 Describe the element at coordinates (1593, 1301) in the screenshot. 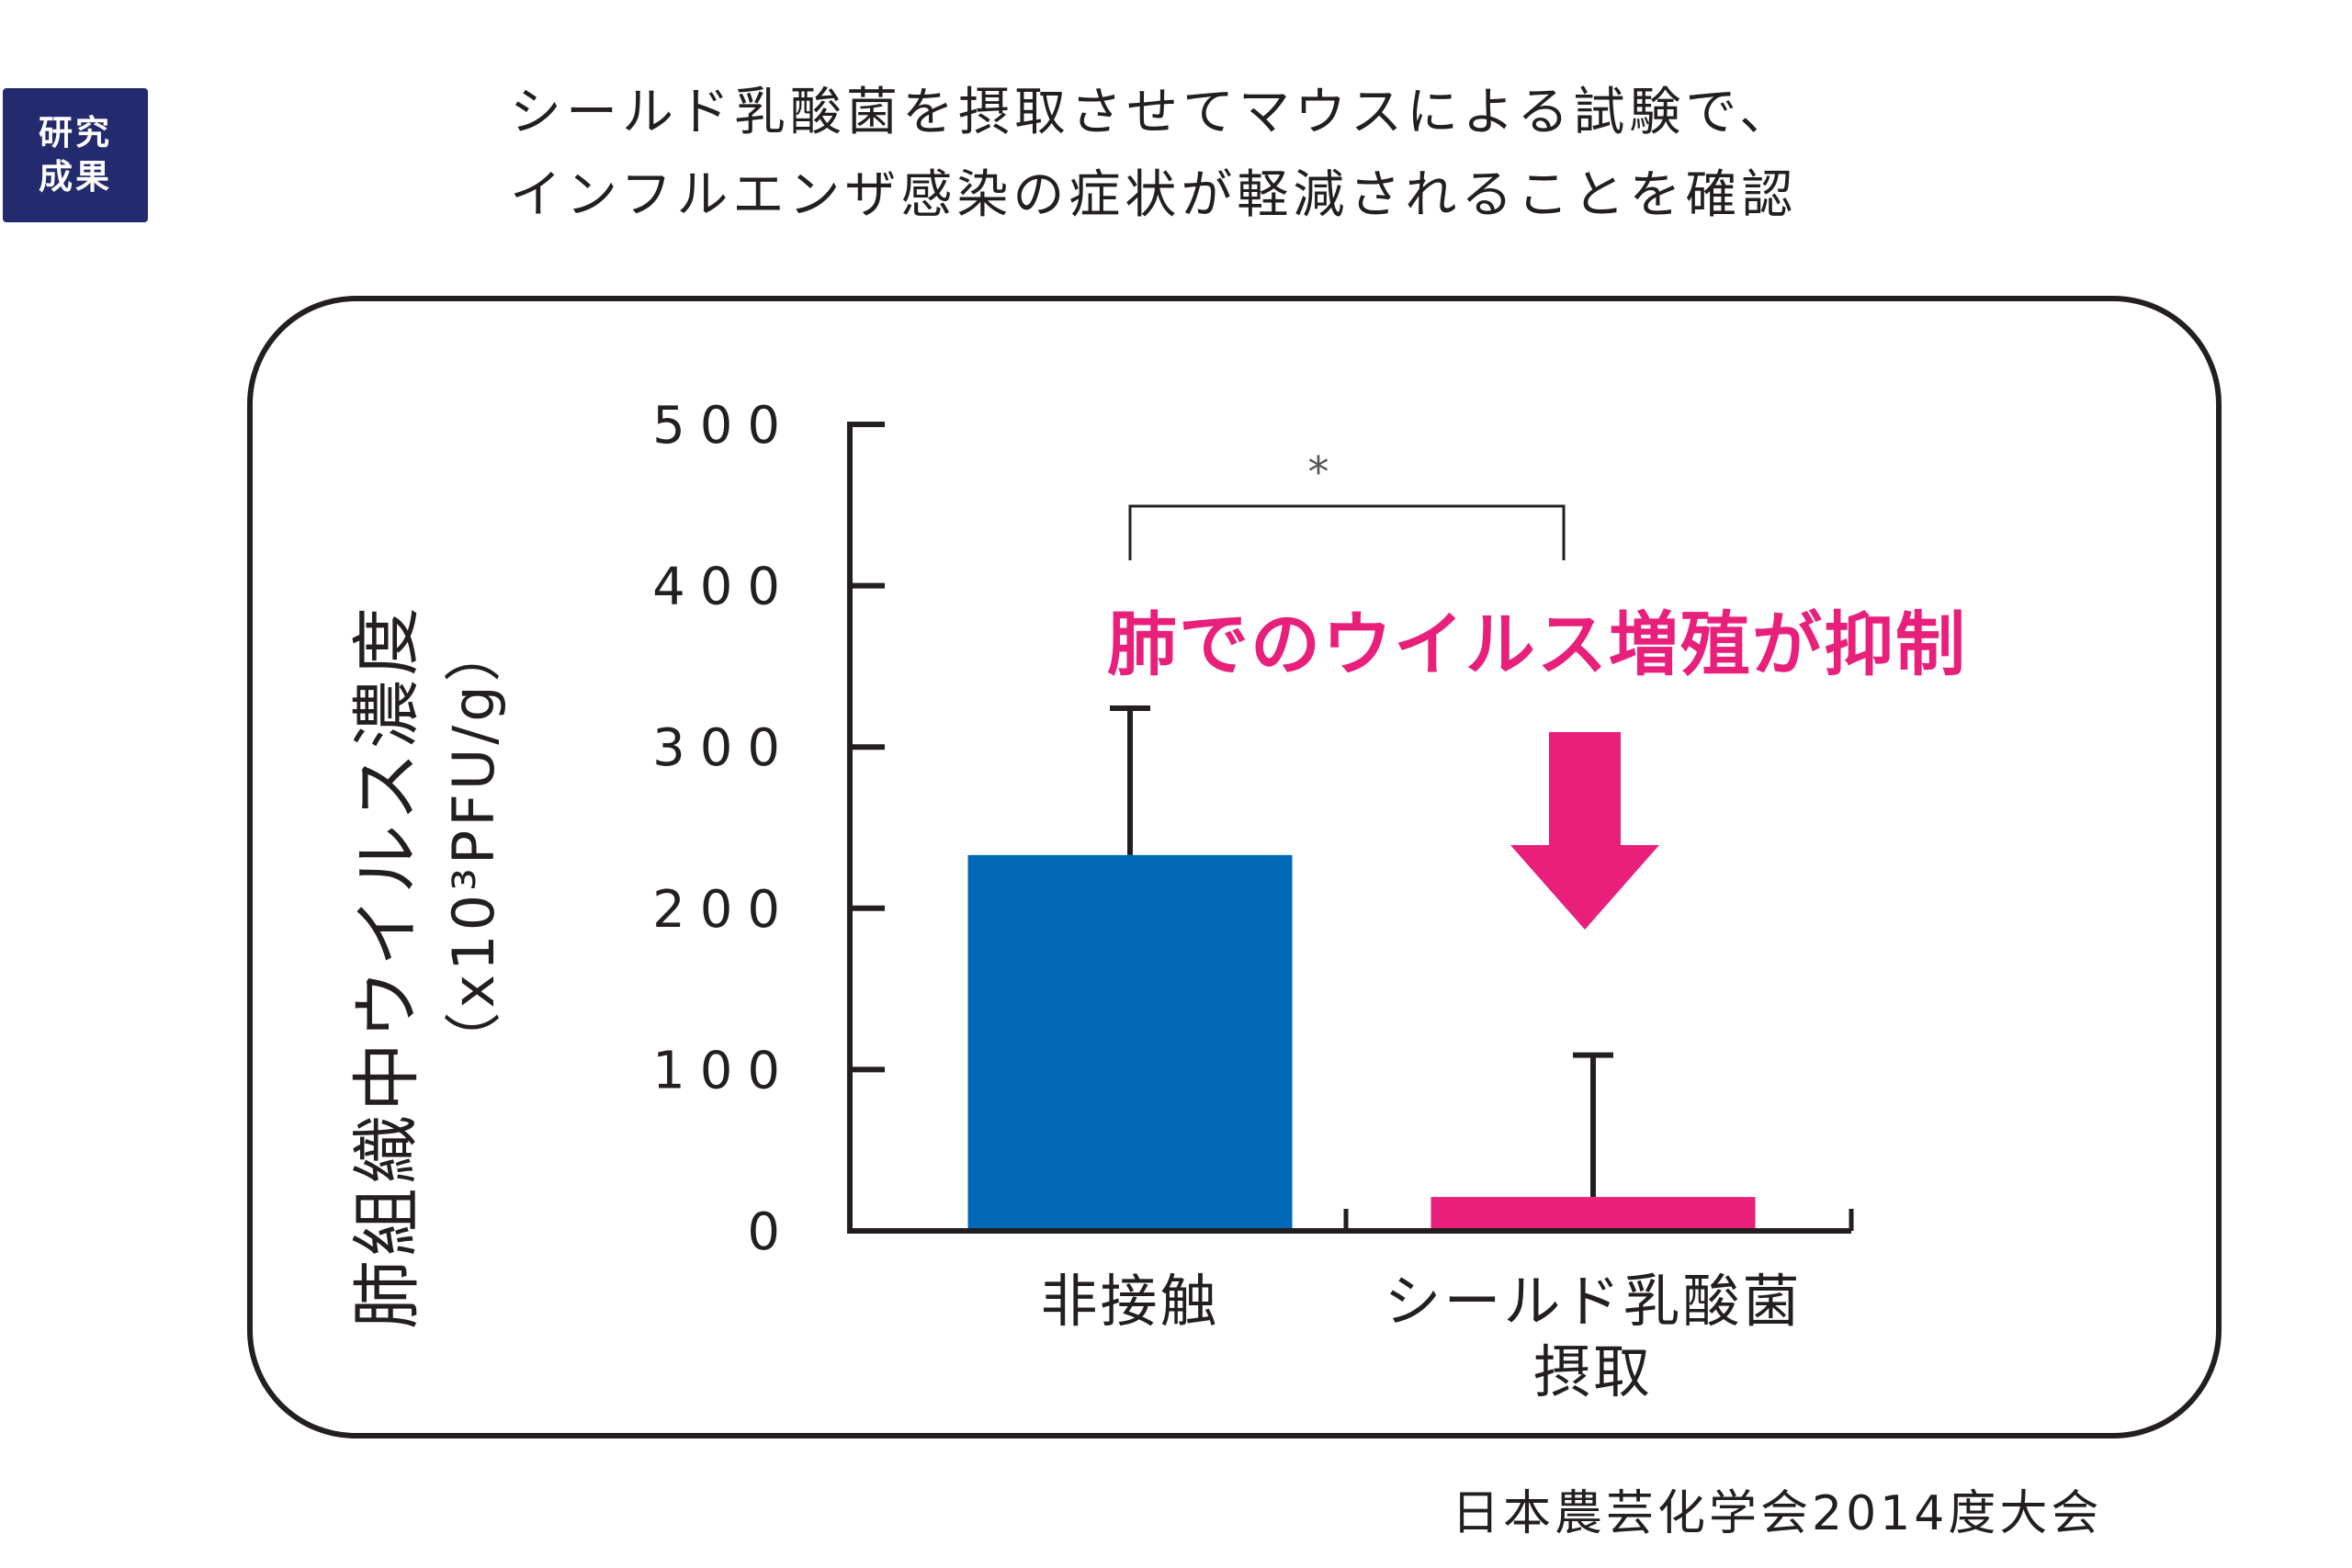

I see `x-category-label-2-1: シールド乳酸菌` at that location.